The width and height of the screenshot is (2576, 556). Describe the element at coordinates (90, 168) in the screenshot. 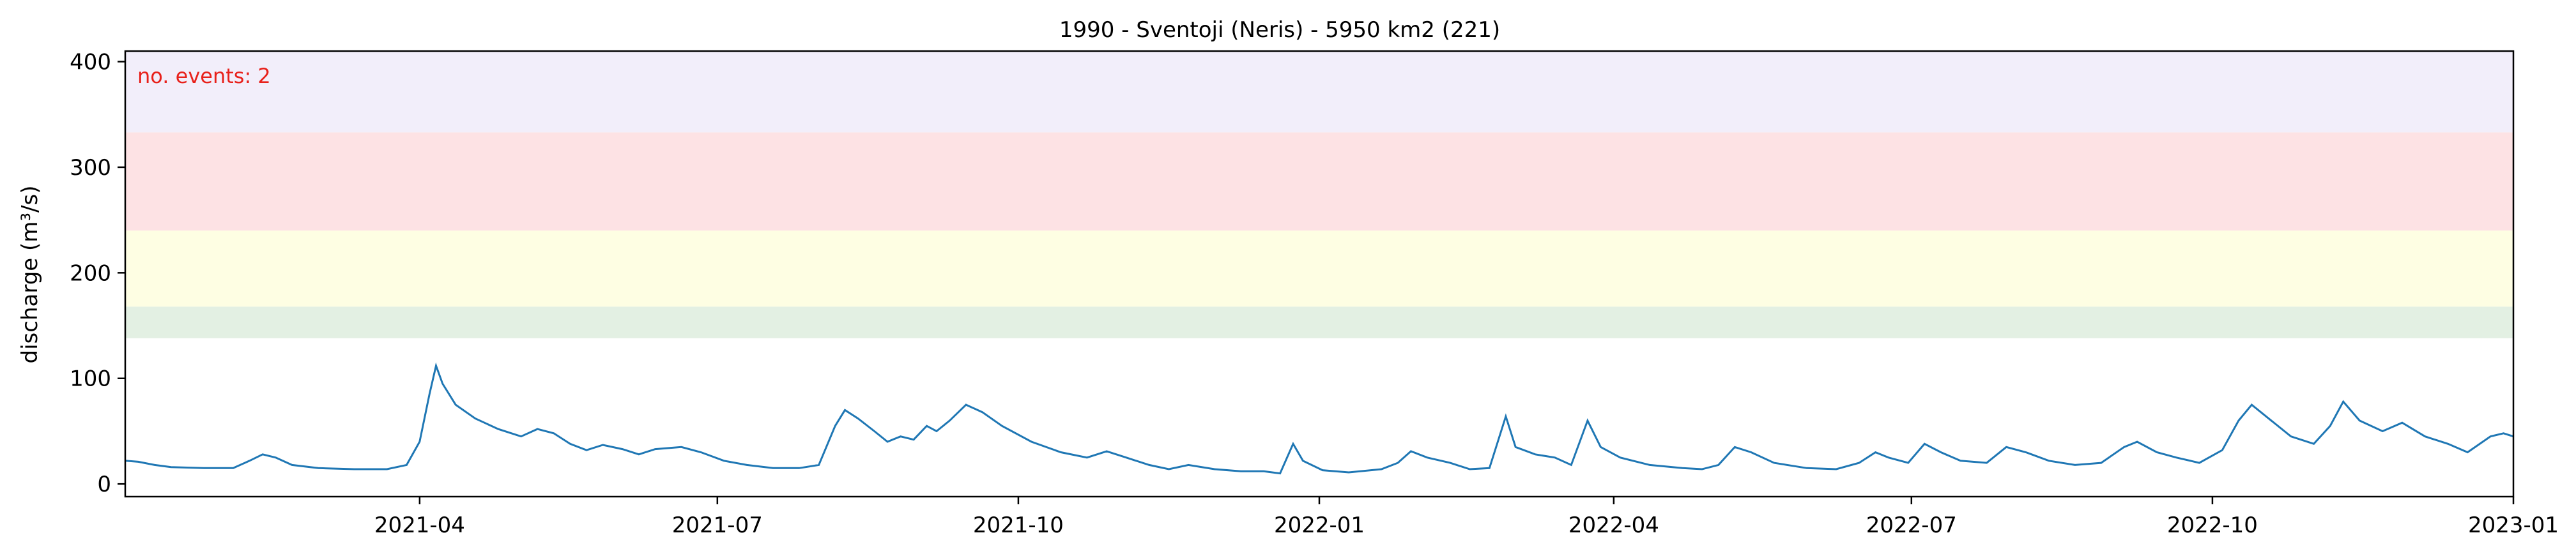

I see `y-tick-label: 300` at that location.